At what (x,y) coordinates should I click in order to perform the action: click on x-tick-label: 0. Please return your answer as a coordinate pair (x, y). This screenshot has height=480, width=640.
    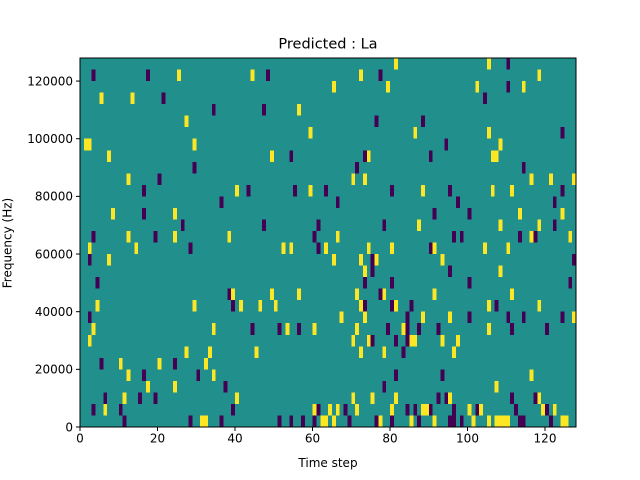
    Looking at the image, I should click on (80, 439).